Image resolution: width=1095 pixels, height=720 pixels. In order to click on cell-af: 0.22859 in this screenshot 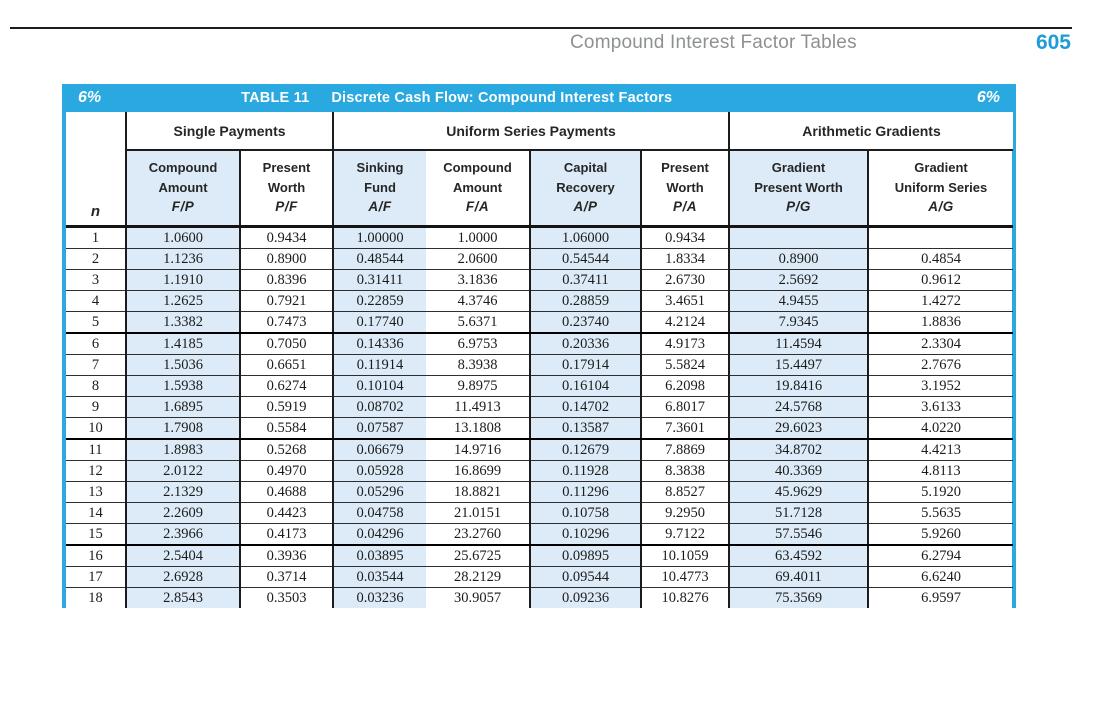, I will do `click(380, 301)`.